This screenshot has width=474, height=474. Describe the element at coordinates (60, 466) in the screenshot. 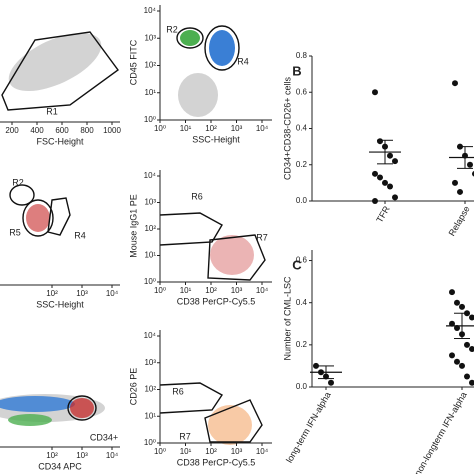

I see `x-axis-label: CD34 APC` at that location.